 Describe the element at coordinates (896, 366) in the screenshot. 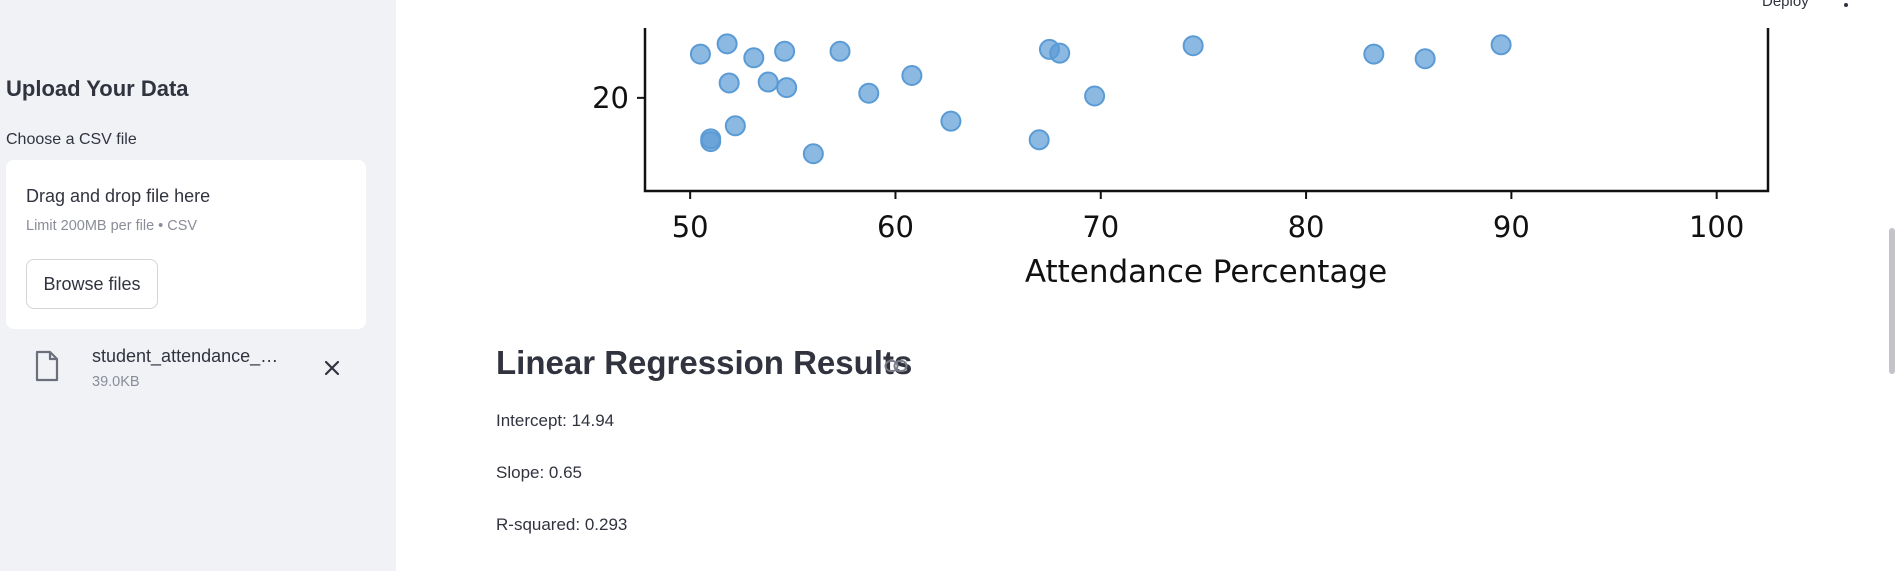

I see `link-icon` at that location.